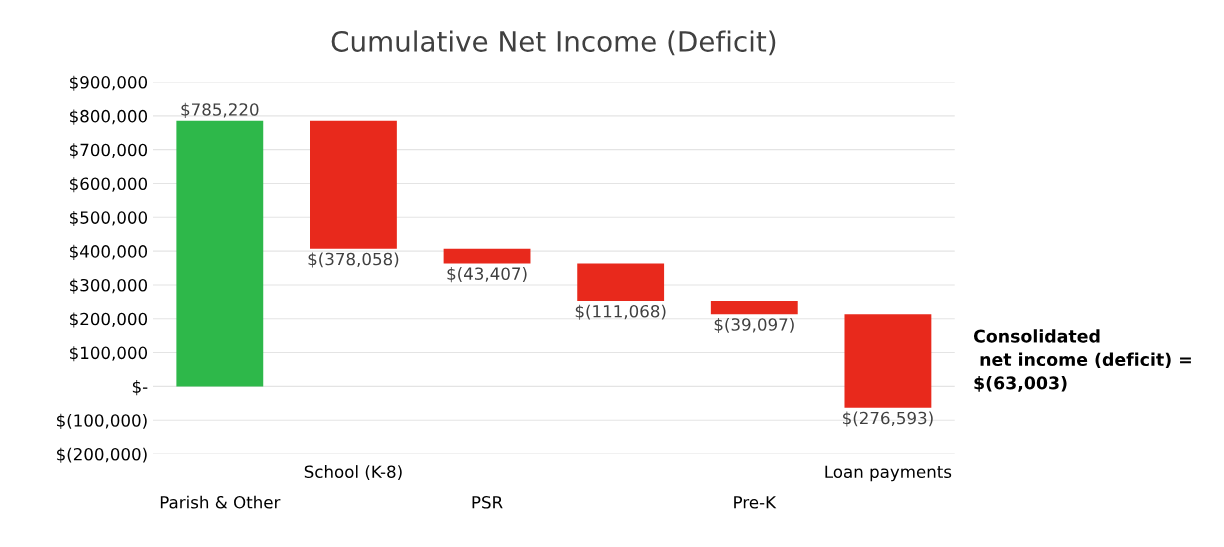 The width and height of the screenshot is (1224, 547). Describe the element at coordinates (109, 354) in the screenshot. I see `y-tick-label: $100,000` at that location.